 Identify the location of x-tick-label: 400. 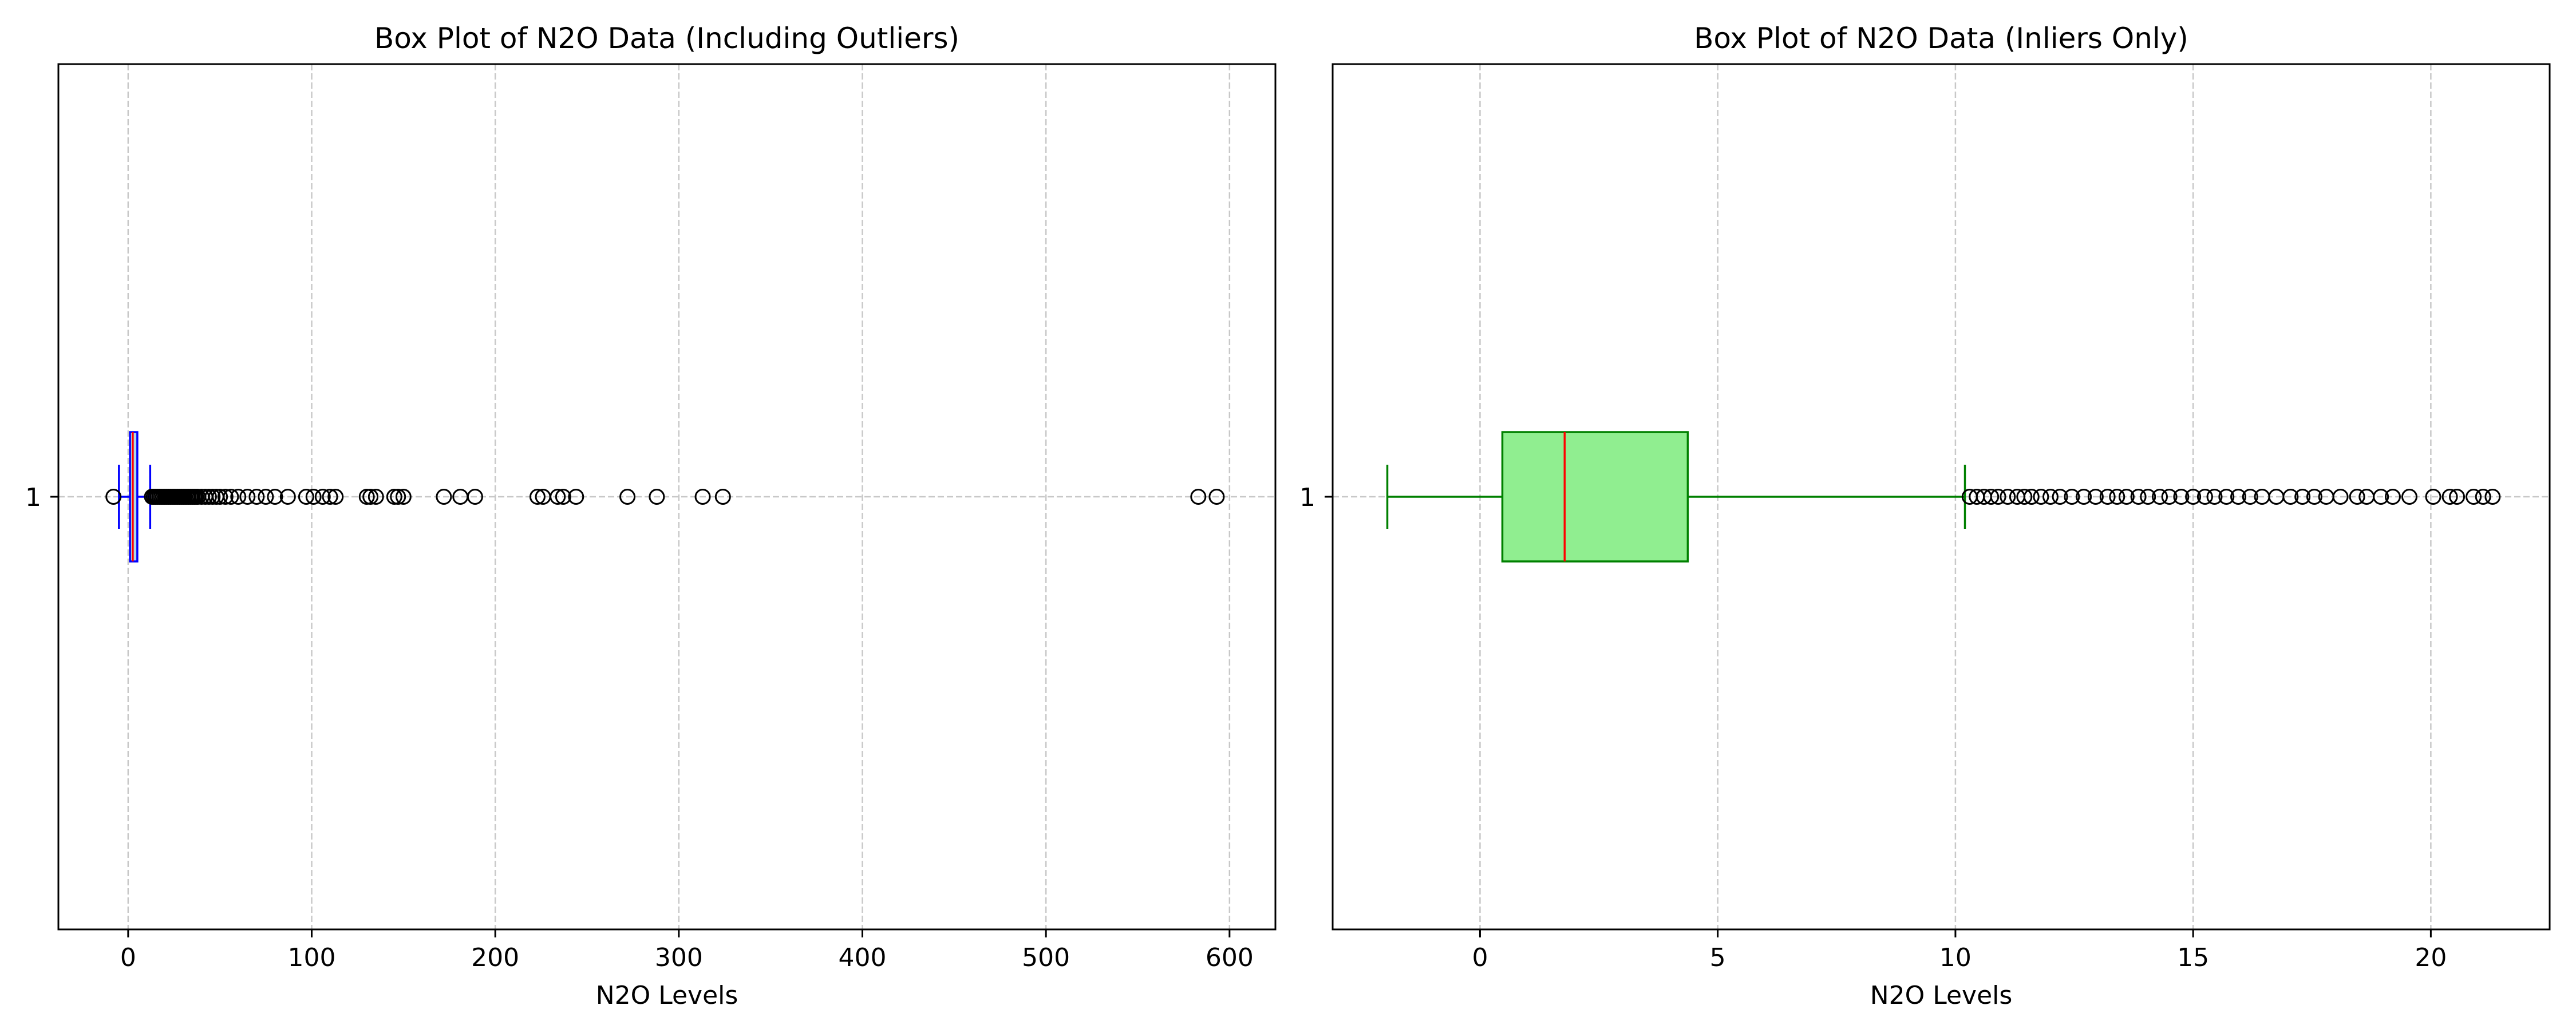
(863, 958).